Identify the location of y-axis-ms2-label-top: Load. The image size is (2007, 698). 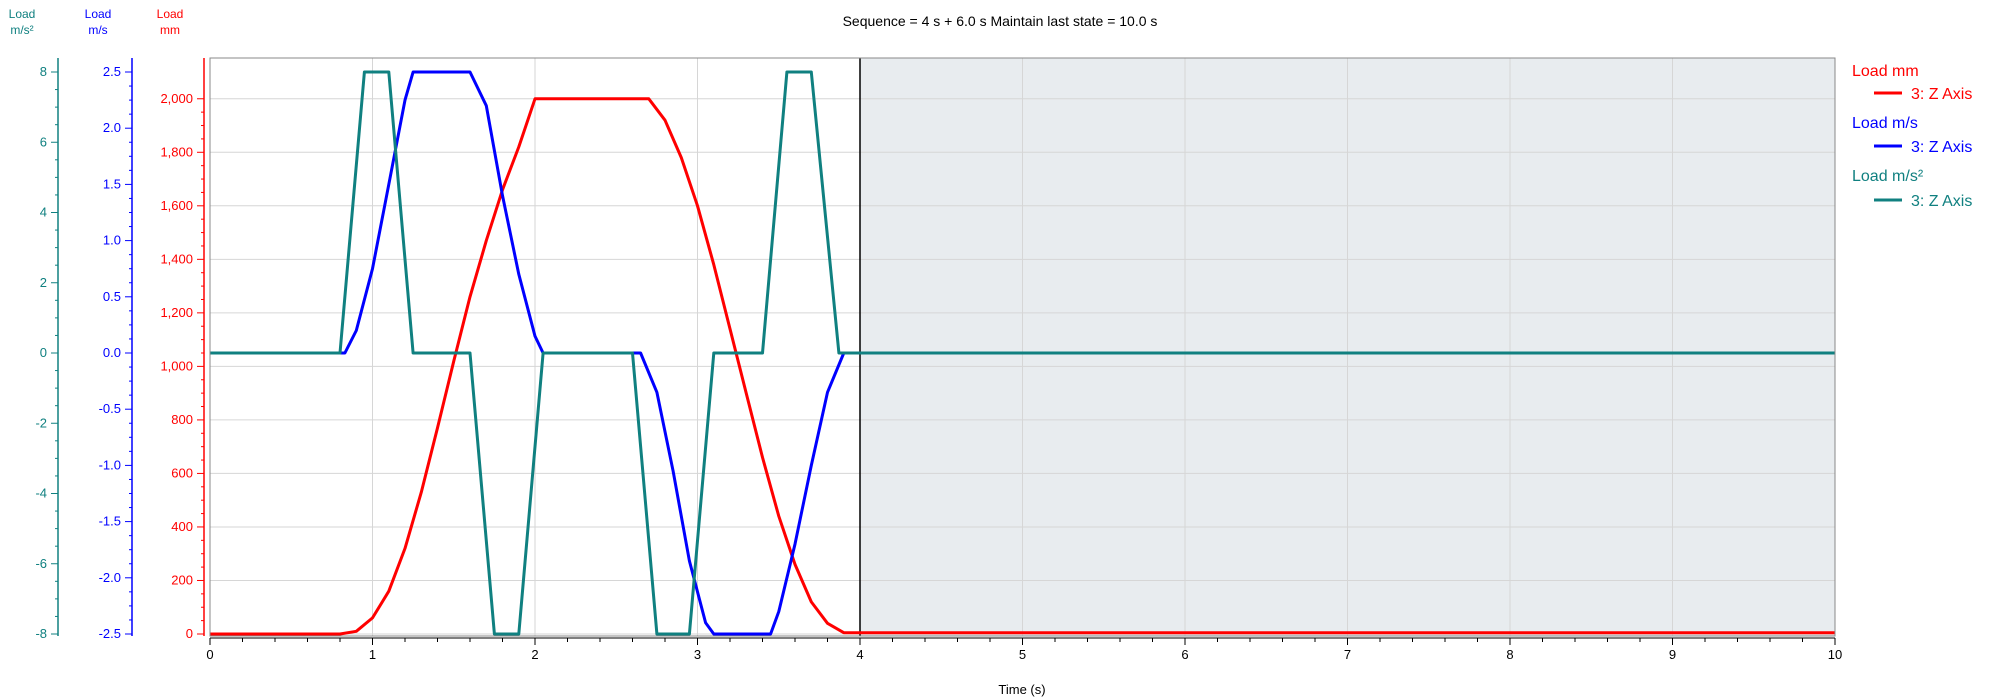
(22, 14).